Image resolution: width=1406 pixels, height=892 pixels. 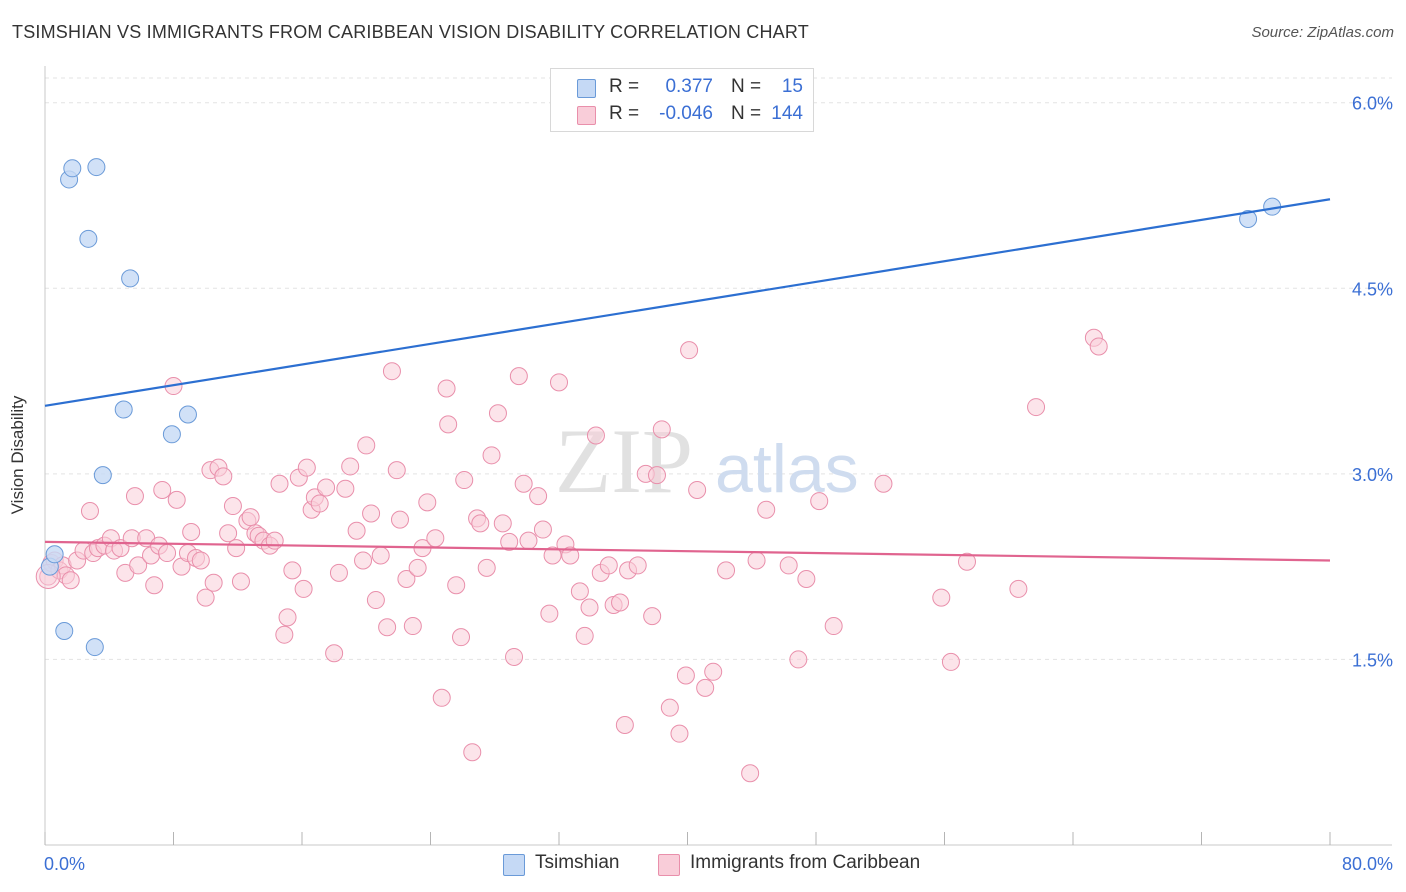 What do you see at coordinates (514, 865) in the screenshot?
I see `tsimshian-legend-swatch` at bounding box center [514, 865].